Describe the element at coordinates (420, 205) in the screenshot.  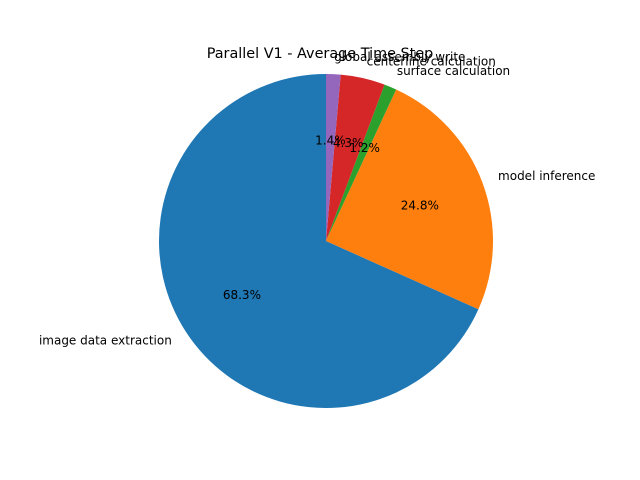
I see `slice-percent-label: 24.8%` at that location.